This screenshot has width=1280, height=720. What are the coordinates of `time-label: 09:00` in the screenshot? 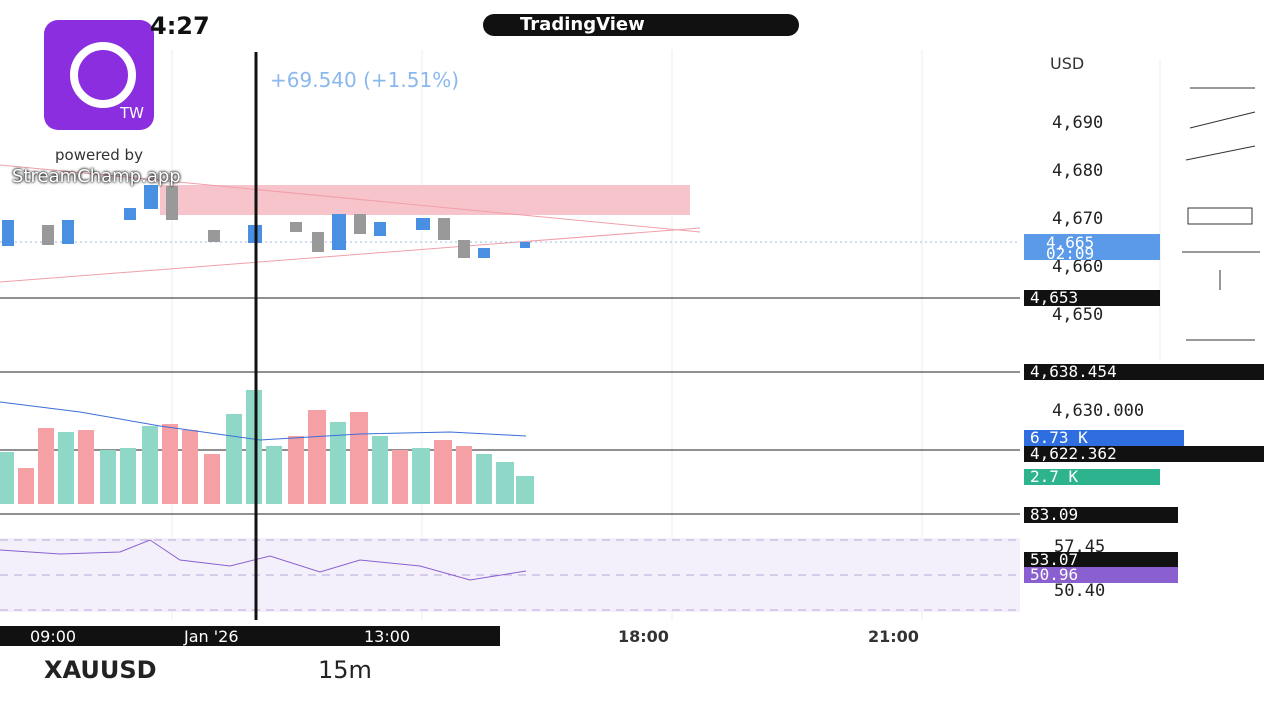 It's located at (53, 636).